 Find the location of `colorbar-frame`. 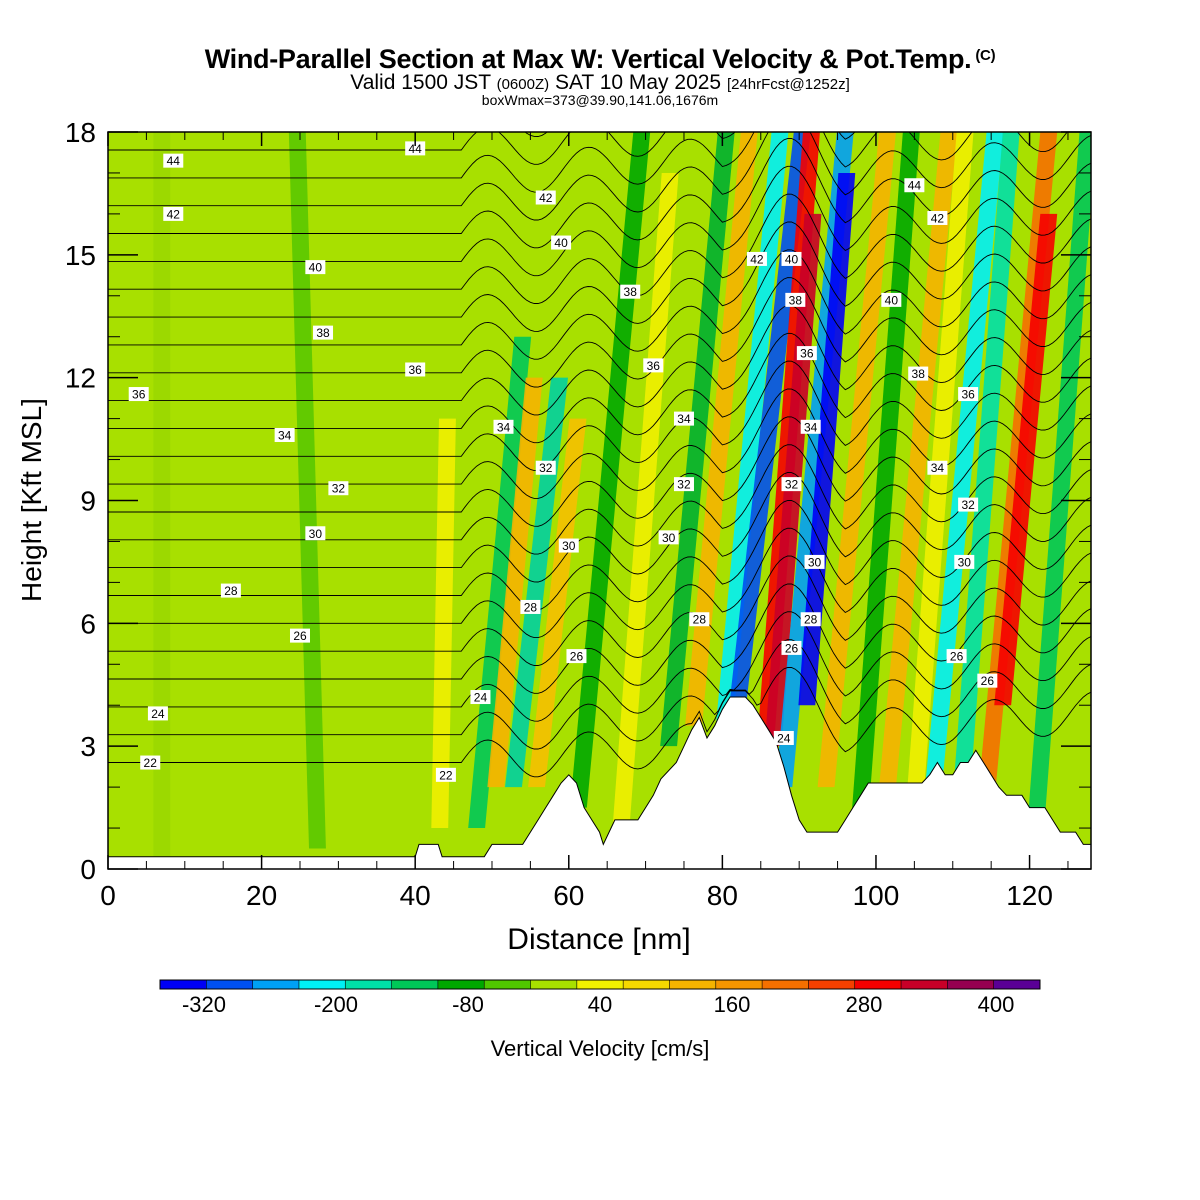

colorbar-frame is located at coordinates (600, 984).